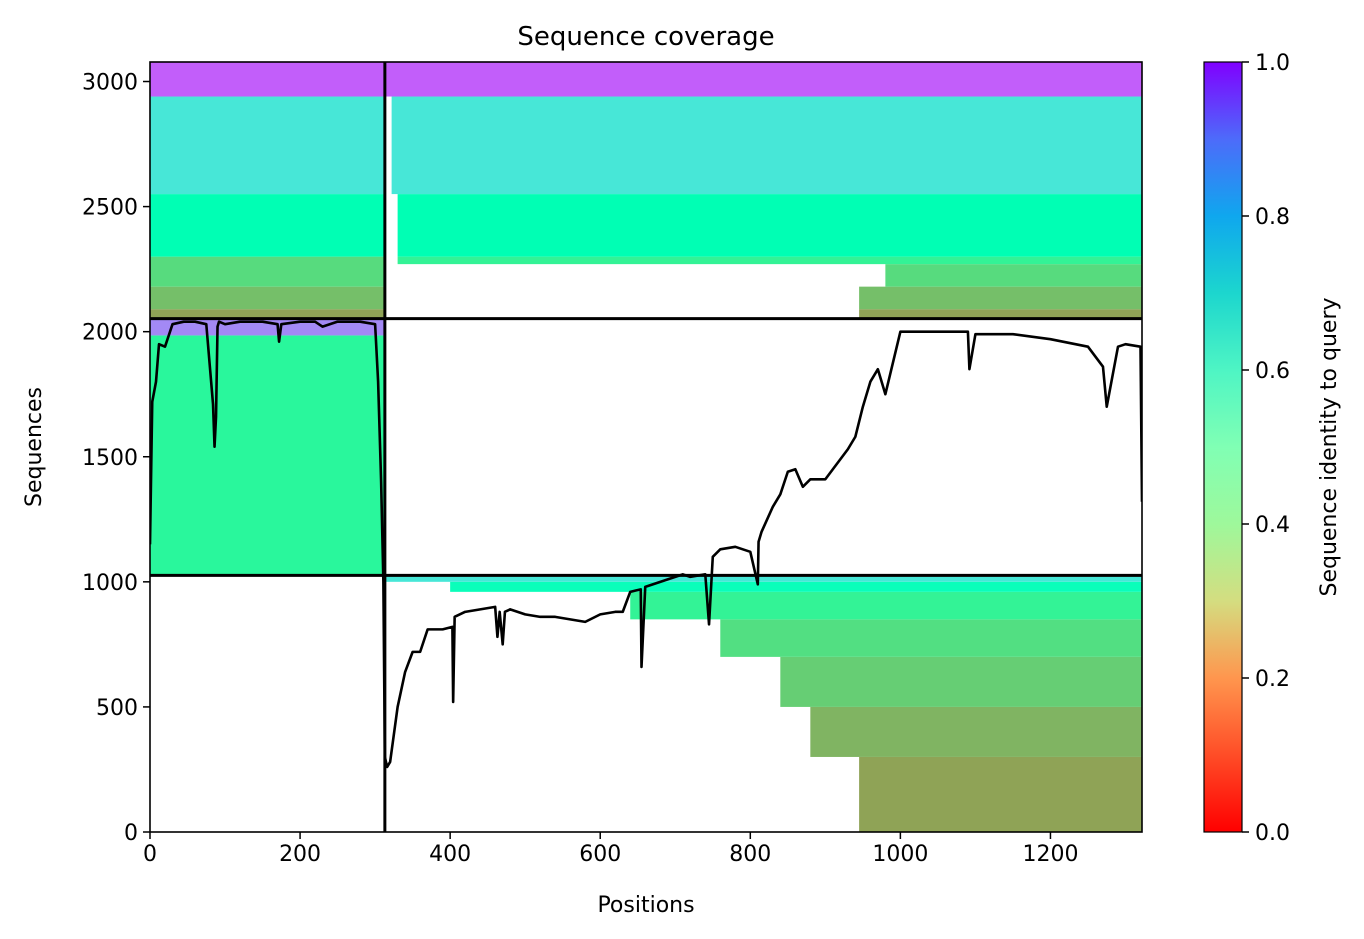 The image size is (1364, 939). What do you see at coordinates (1329, 446) in the screenshot?
I see `colorbar-title: Sequence identity to query` at bounding box center [1329, 446].